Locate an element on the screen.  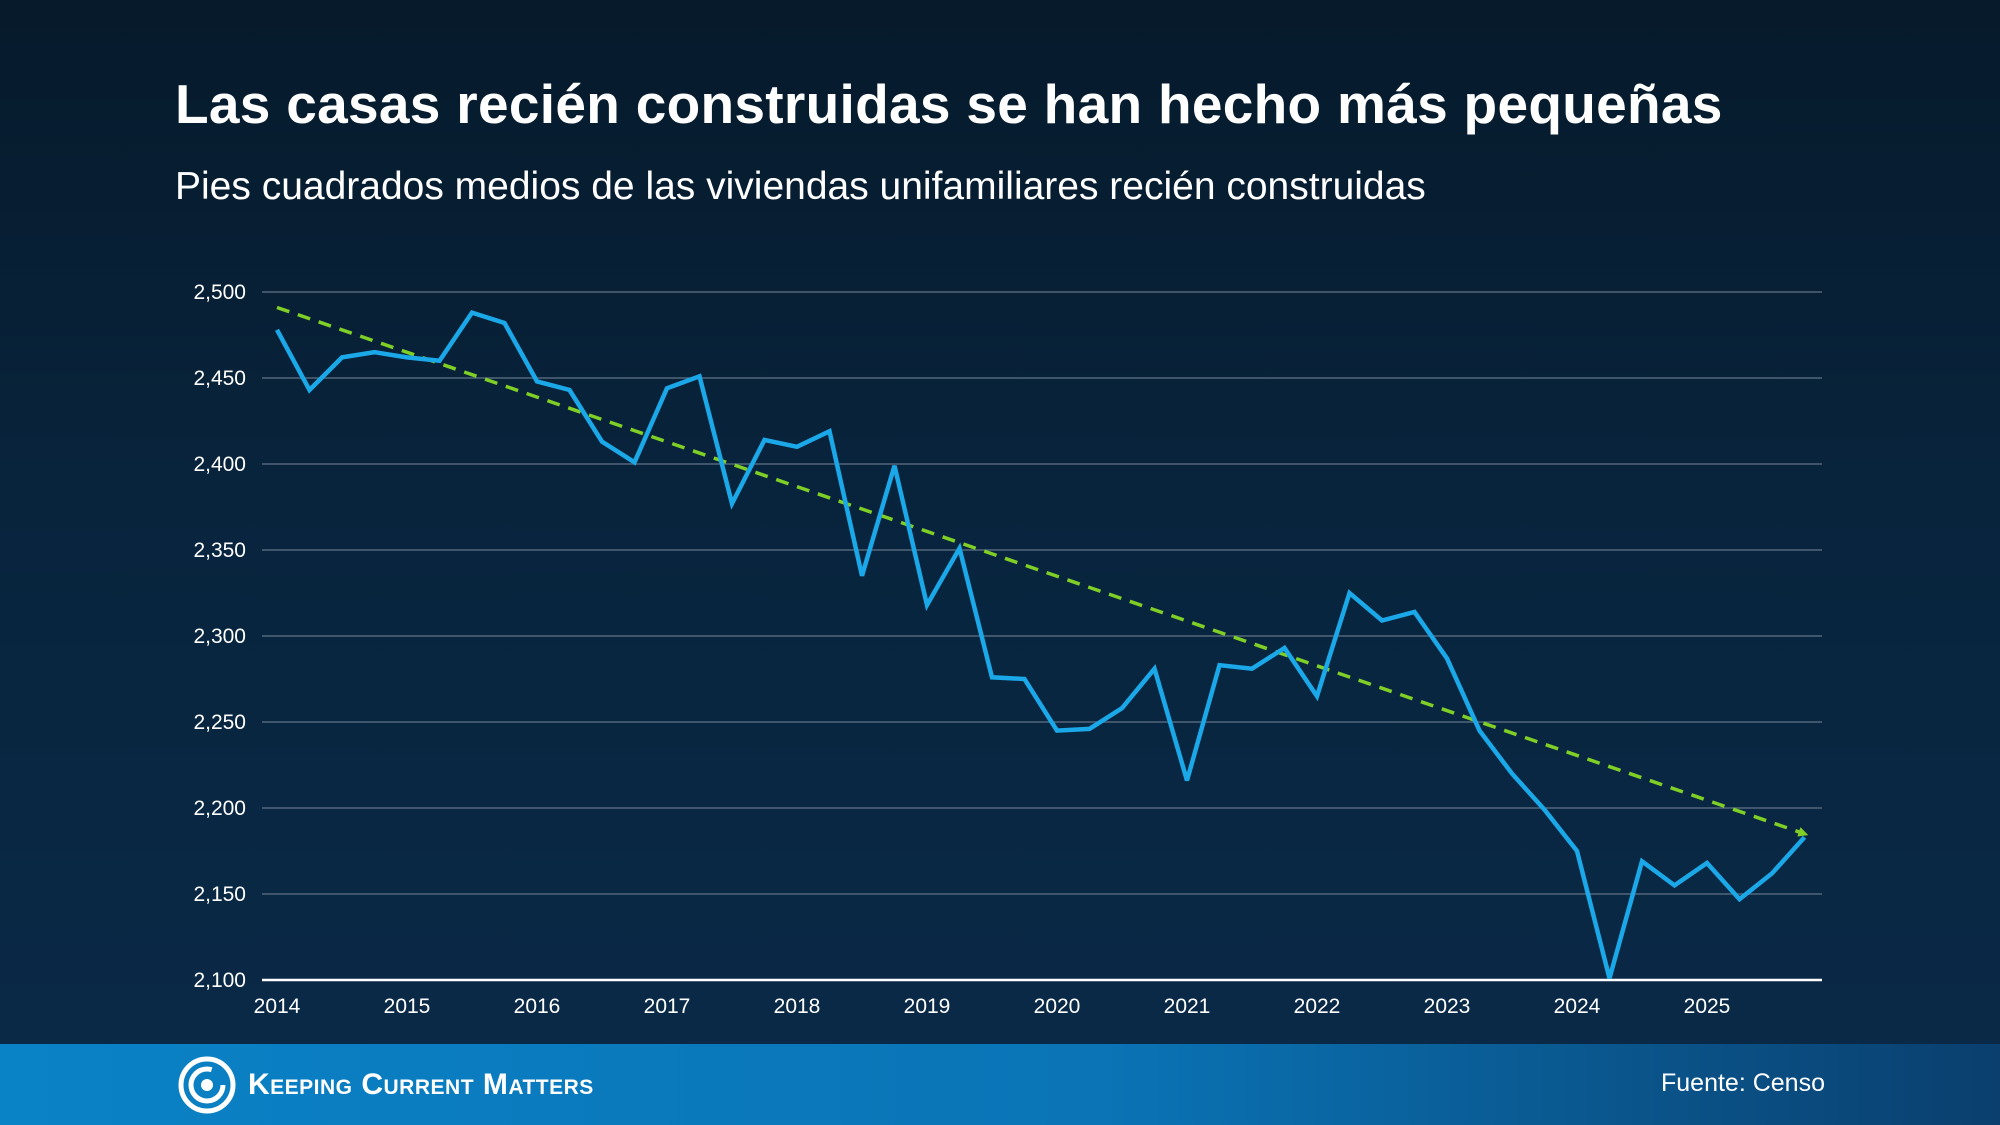
x-tick-label: 2017 is located at coordinates (667, 1006).